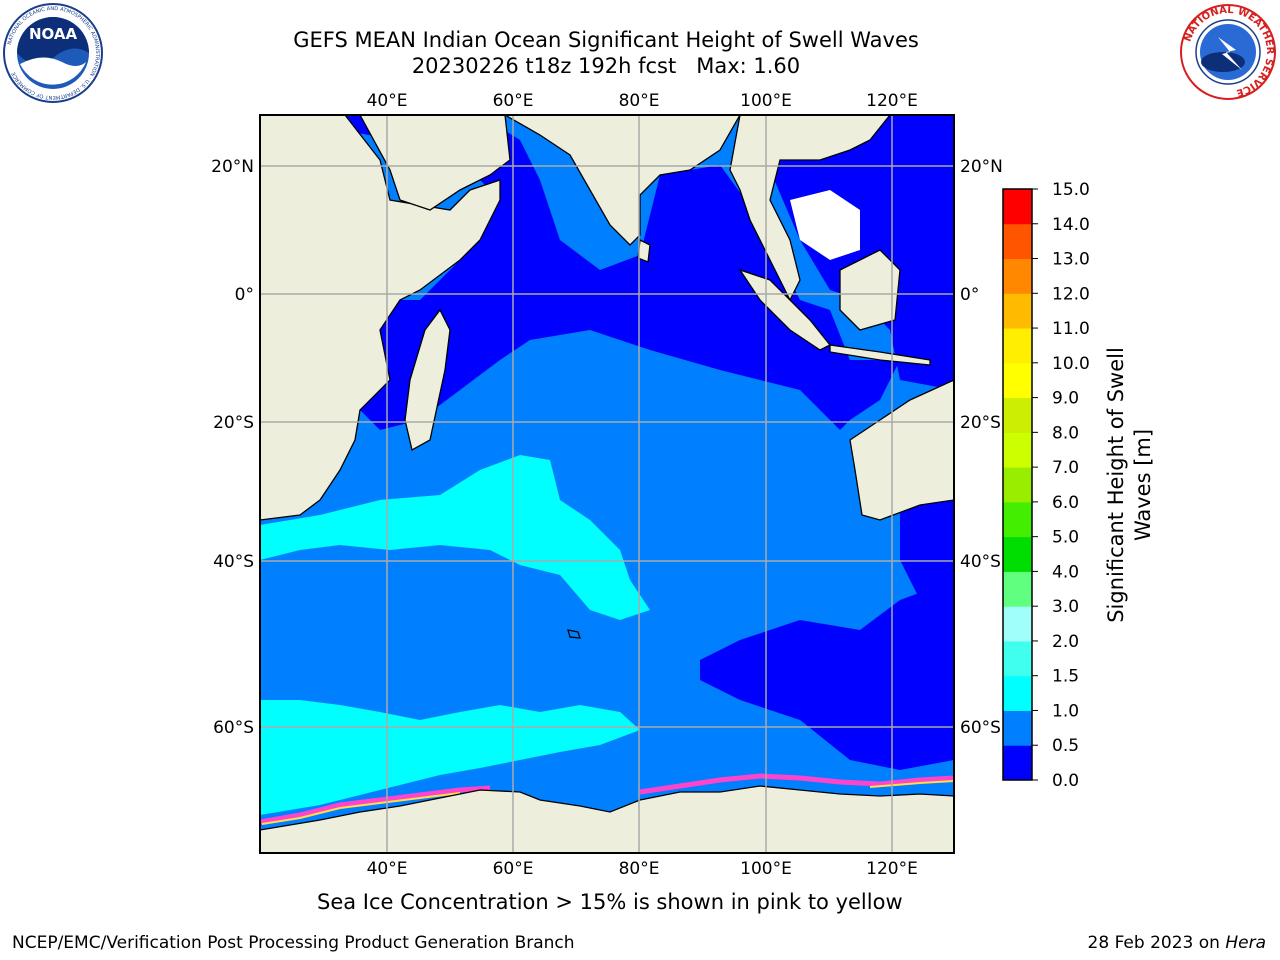 Image resolution: width=1280 pixels, height=960 pixels. I want to click on colorbar-level-label-14: 12.0, so click(1071, 294).